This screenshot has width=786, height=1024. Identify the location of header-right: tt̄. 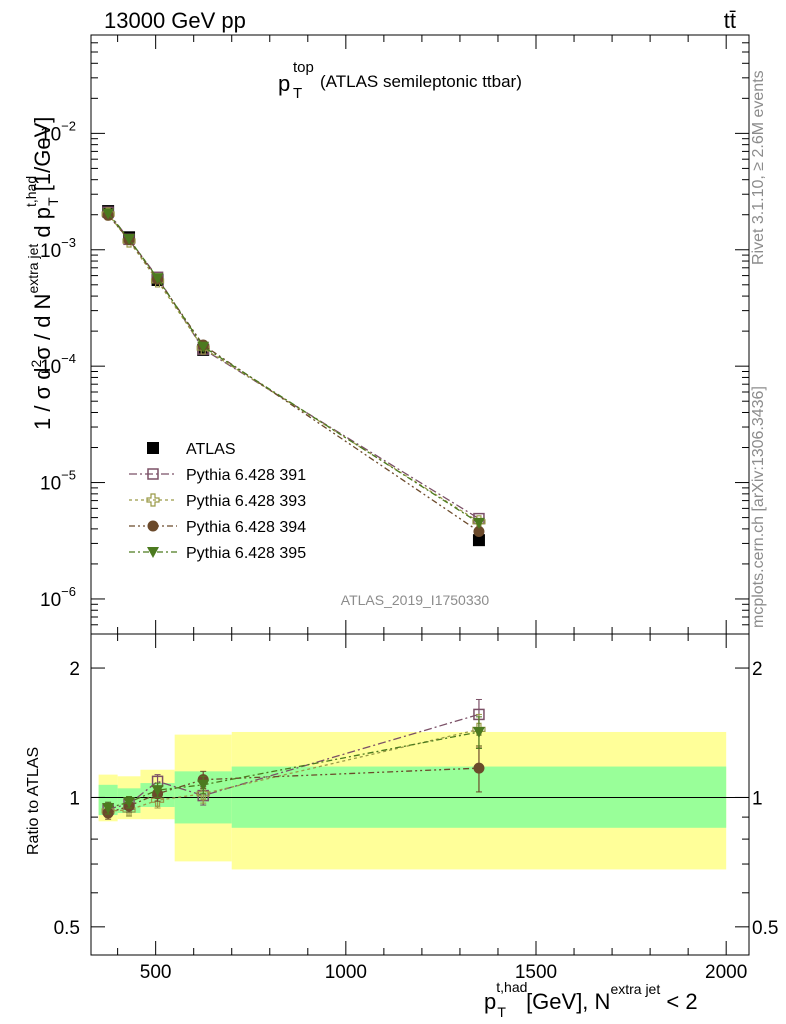
(730, 20).